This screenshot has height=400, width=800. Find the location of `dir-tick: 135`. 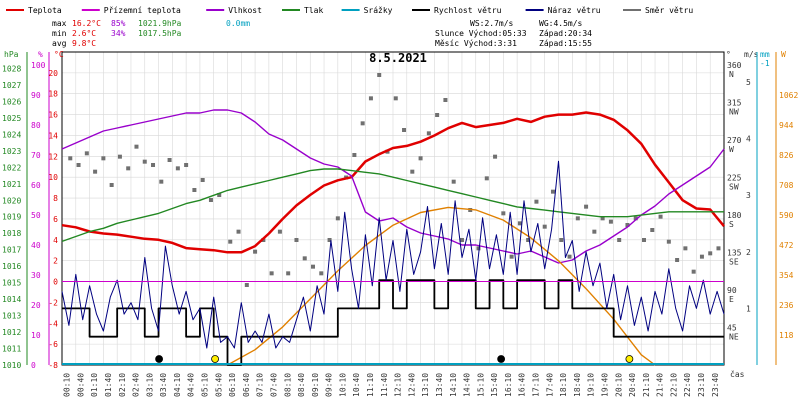

dir-tick: 135 is located at coordinates (734, 253).